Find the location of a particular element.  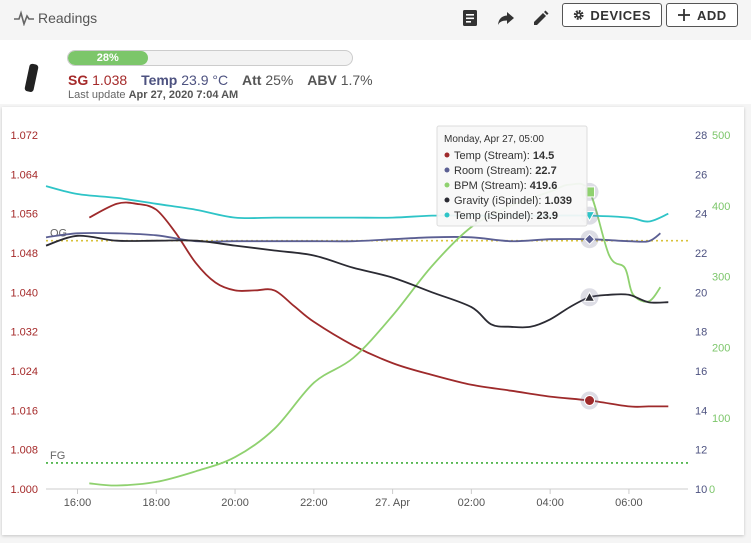

temp-stat: Temp 23.9 °C is located at coordinates (184, 80).